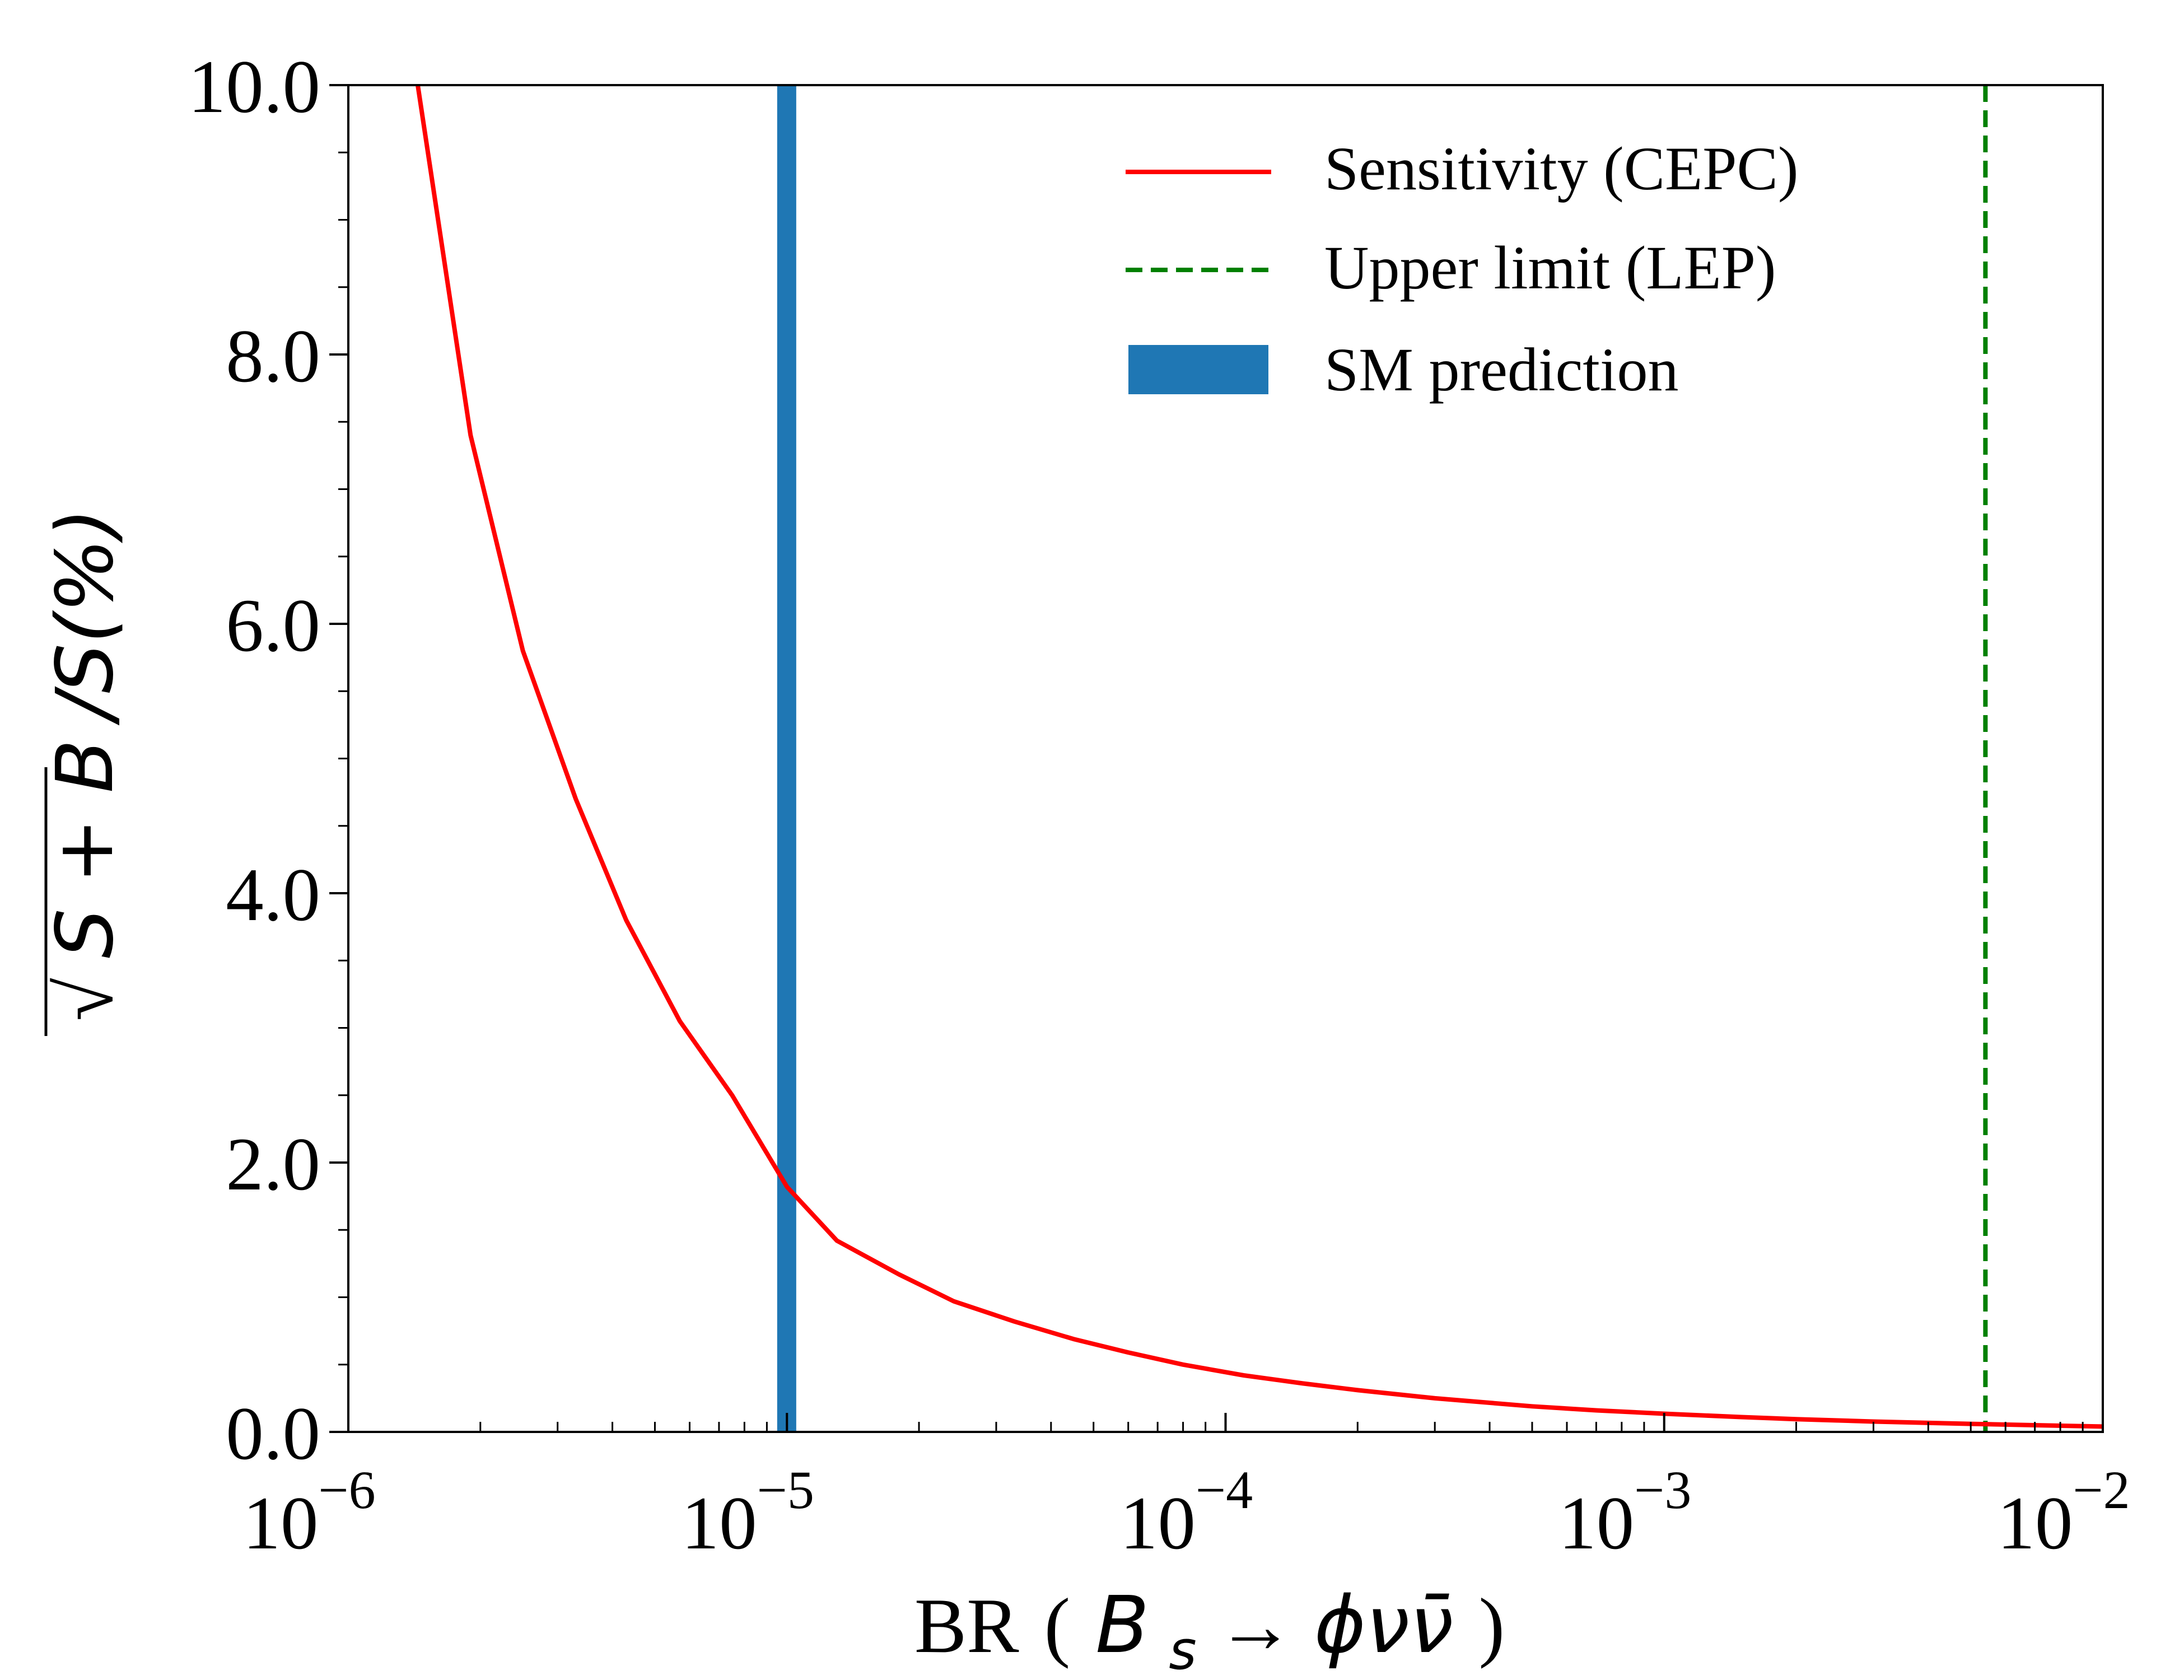 This screenshot has height=1680, width=2184. What do you see at coordinates (254, 87) in the screenshot?
I see `y-tick-label: 10.0` at bounding box center [254, 87].